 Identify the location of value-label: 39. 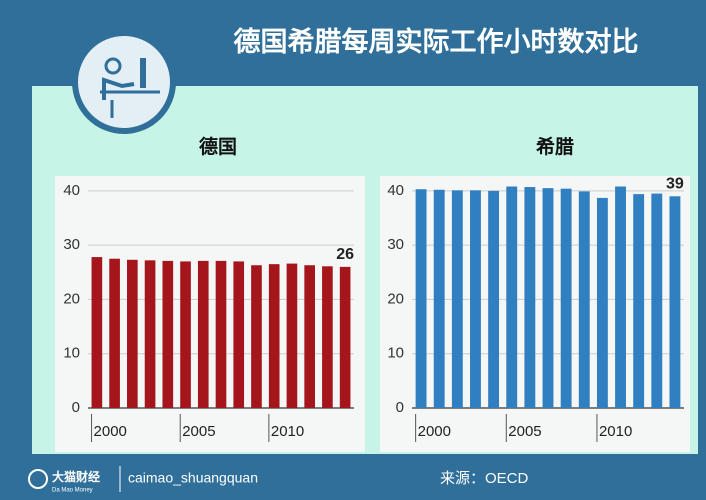
(675, 184).